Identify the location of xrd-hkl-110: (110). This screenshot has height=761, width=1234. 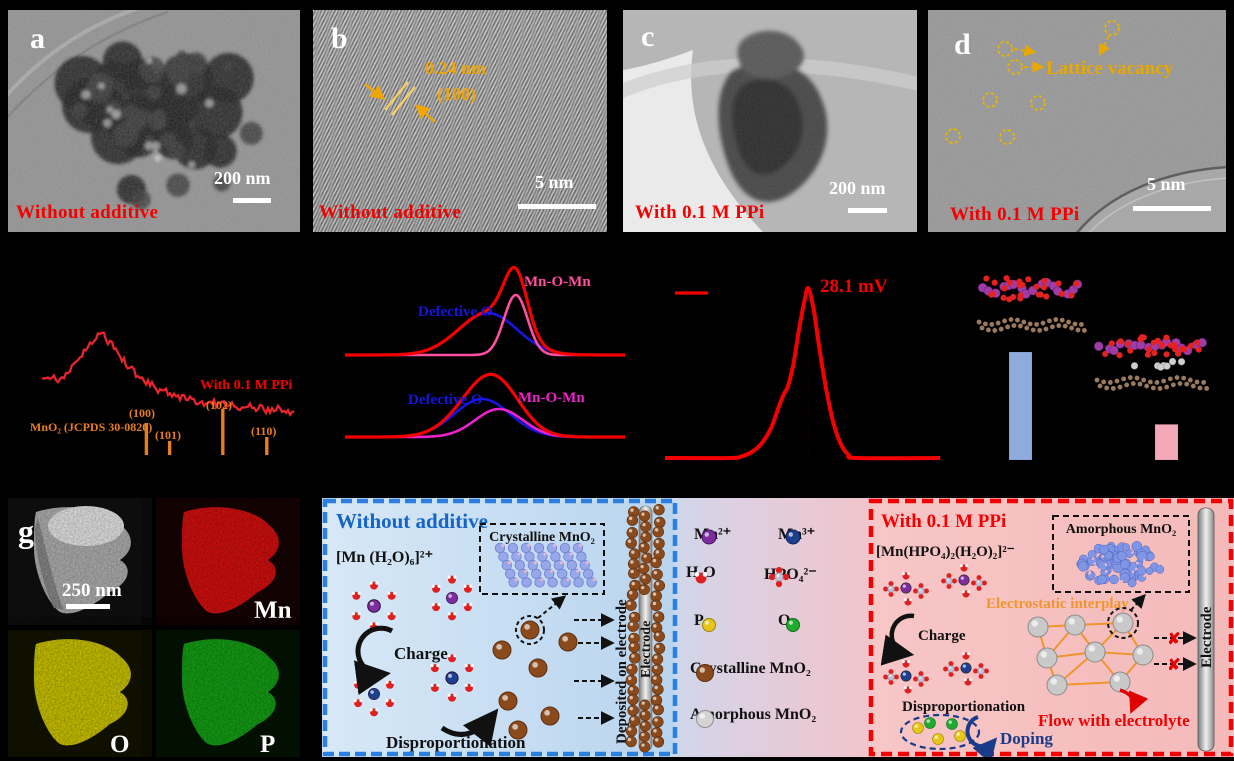
(264, 431).